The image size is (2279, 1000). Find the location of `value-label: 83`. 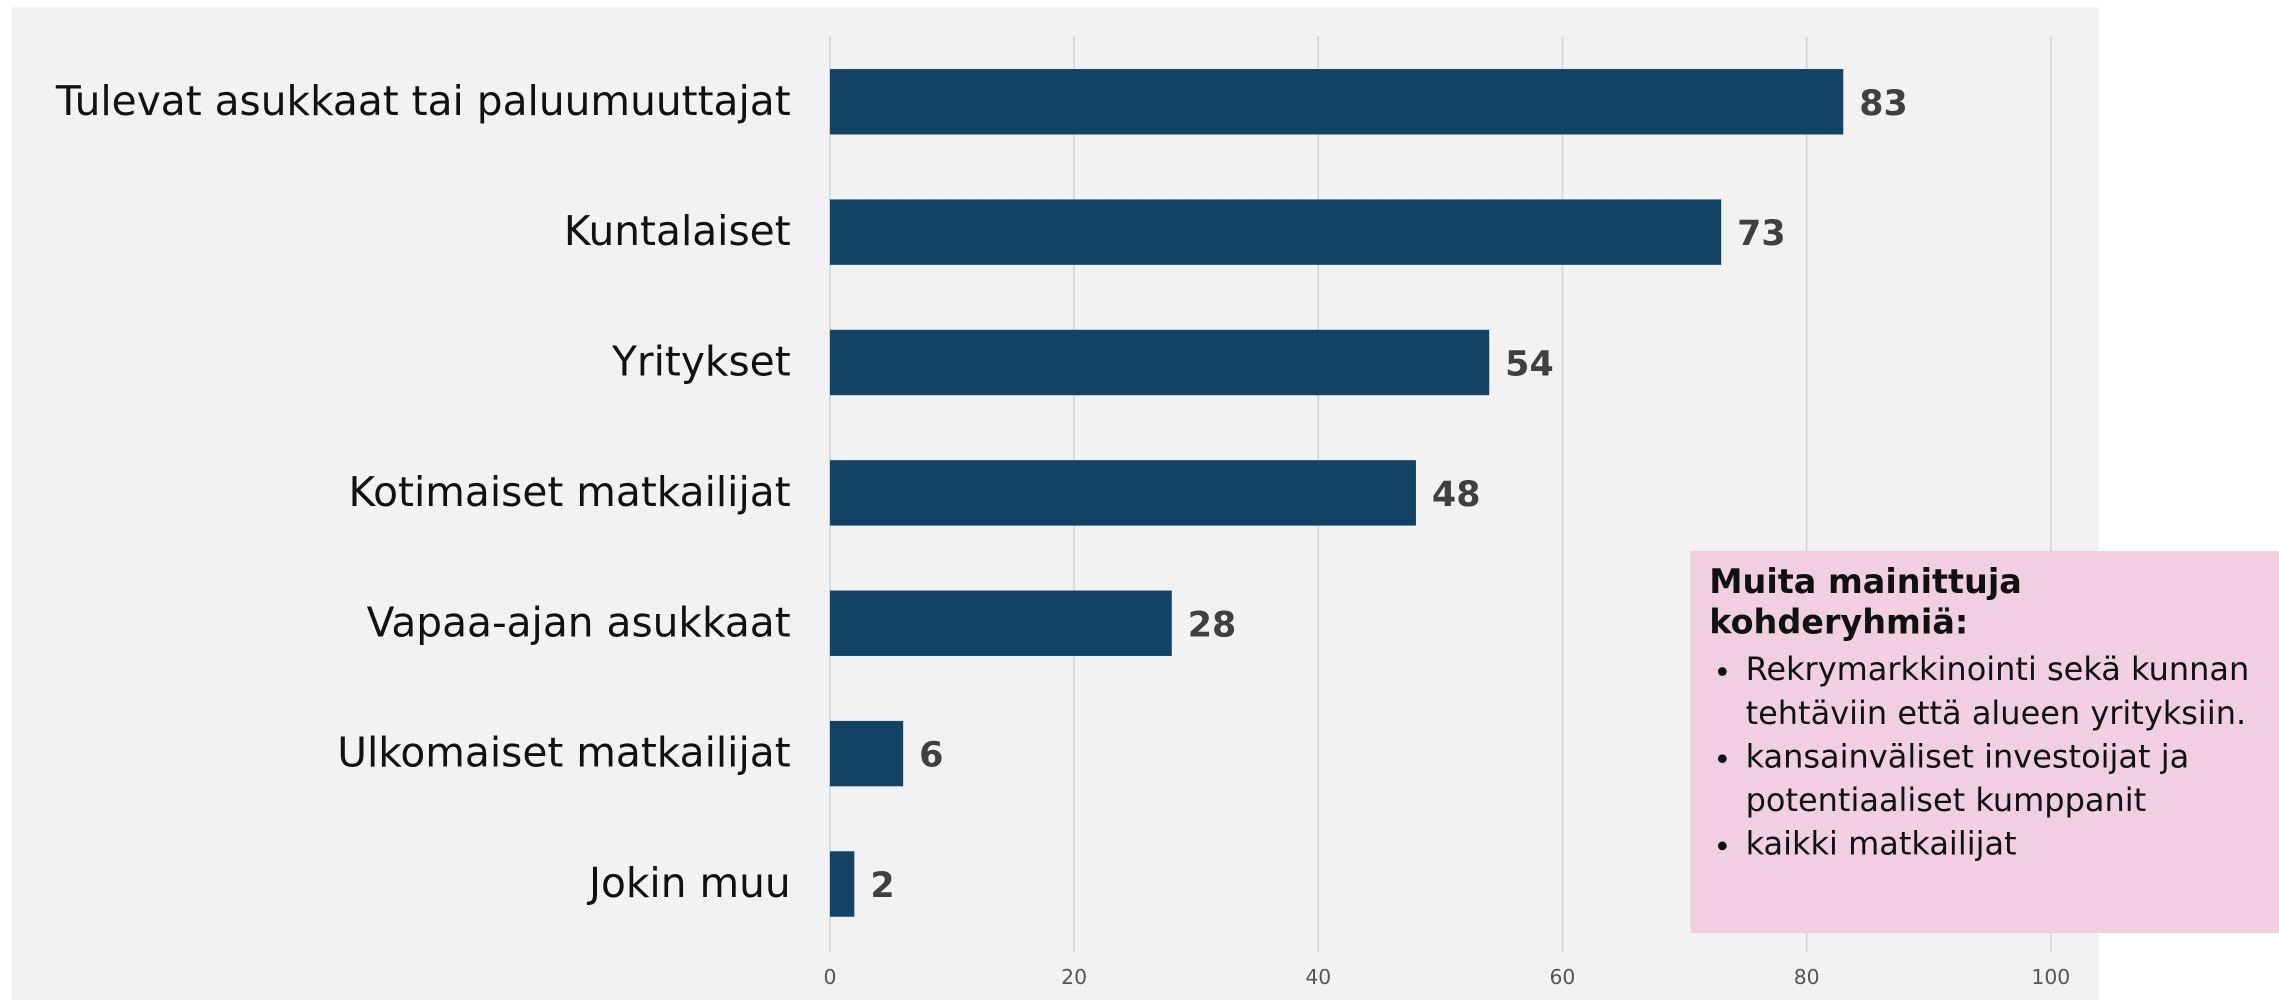

value-label: 83 is located at coordinates (1883, 104).